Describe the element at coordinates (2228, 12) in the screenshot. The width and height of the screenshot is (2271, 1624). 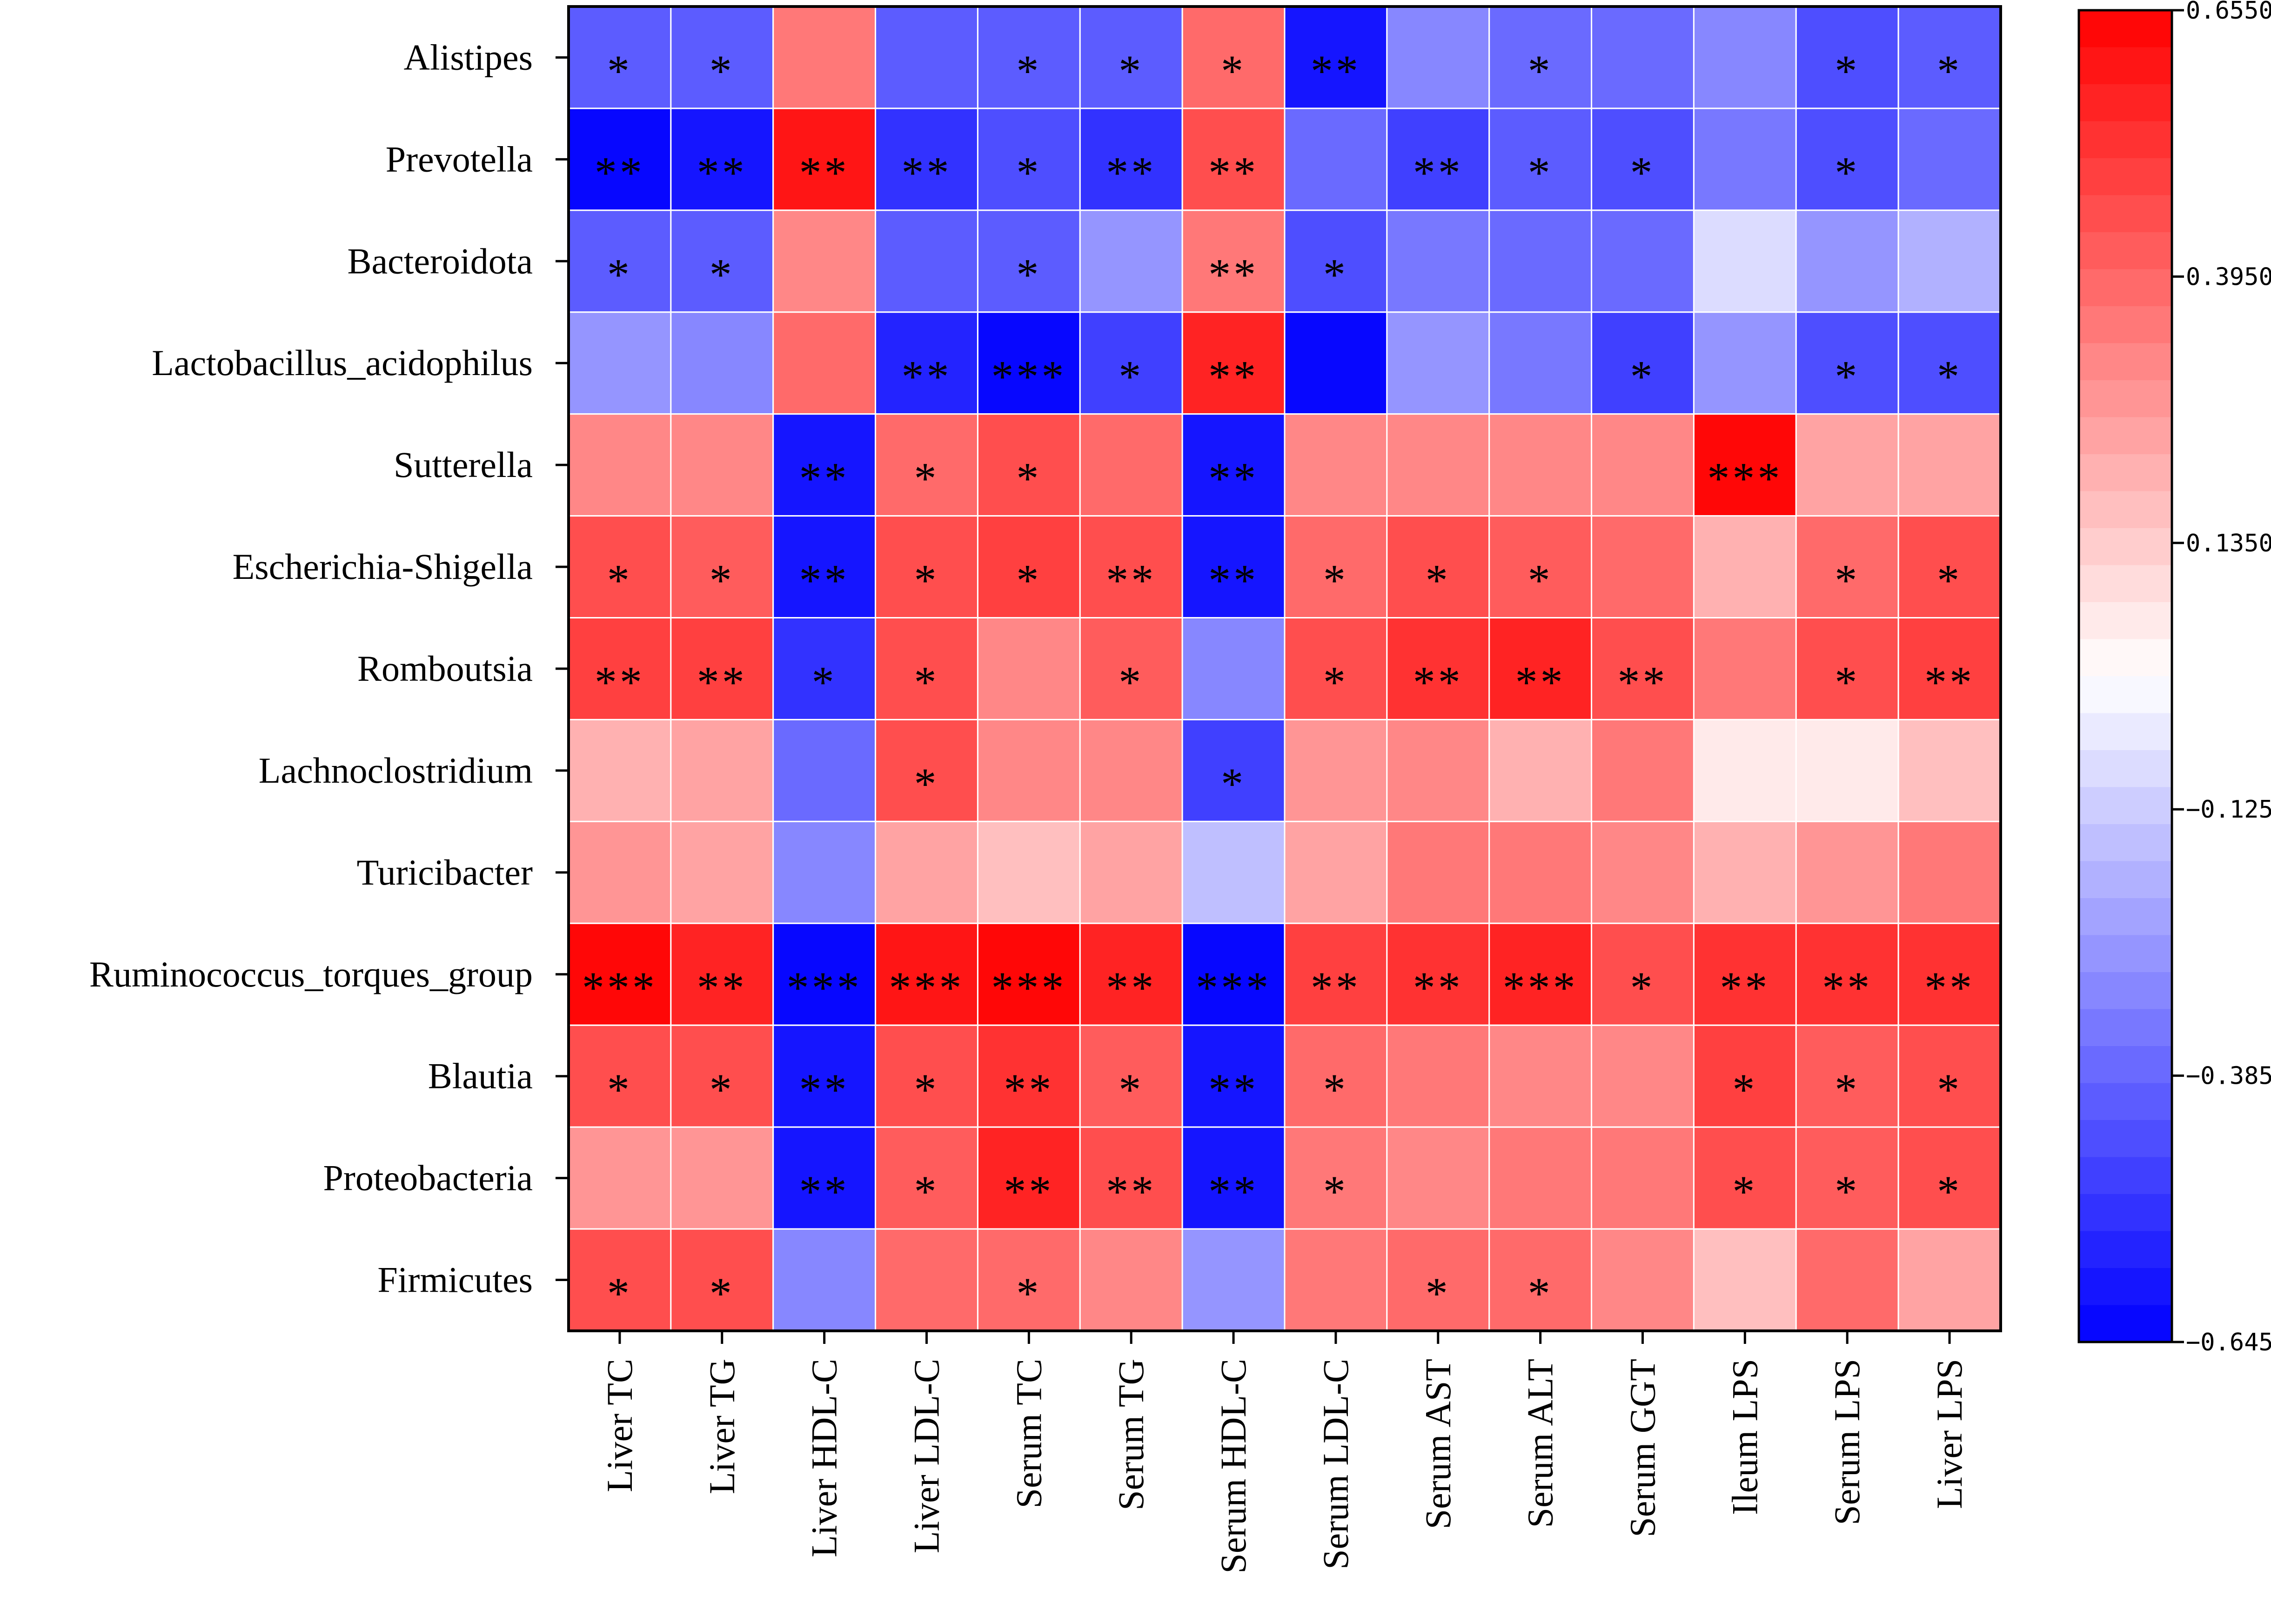
I see `colorbar-tick-label: 0.6550` at that location.